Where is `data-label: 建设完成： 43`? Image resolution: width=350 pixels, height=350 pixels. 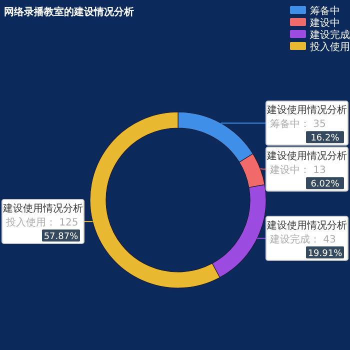
data-label: 建设完成： 43 is located at coordinates (302, 239).